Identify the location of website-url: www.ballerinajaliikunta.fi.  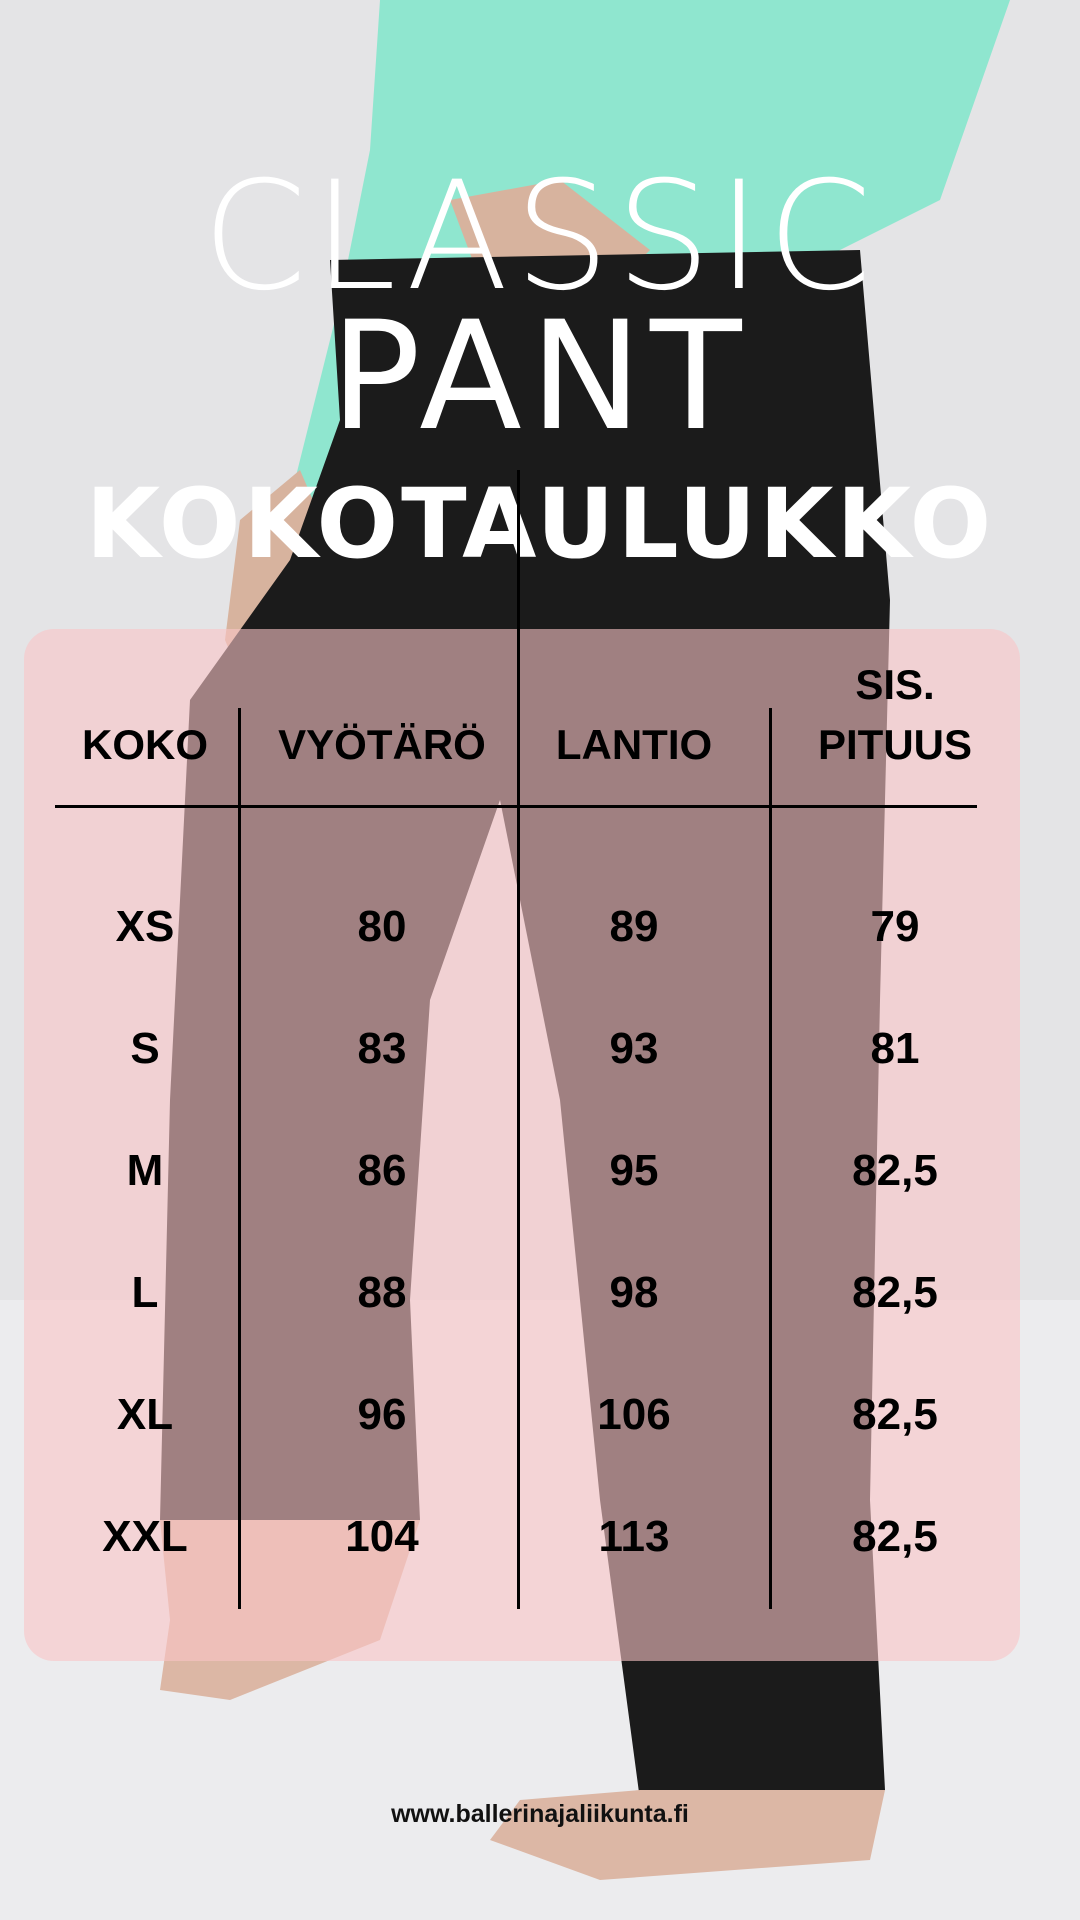
(540, 1814).